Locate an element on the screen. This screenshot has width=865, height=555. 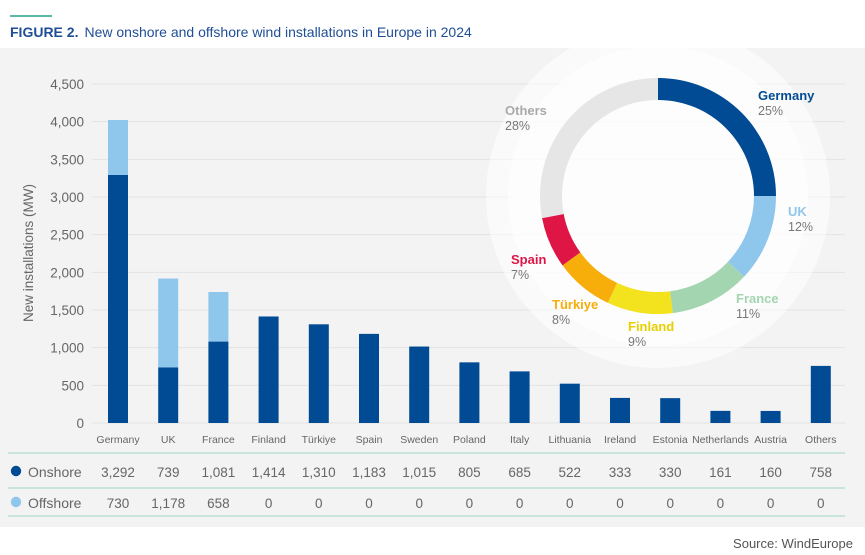
y-tick-label: 3,000 is located at coordinates (67, 197).